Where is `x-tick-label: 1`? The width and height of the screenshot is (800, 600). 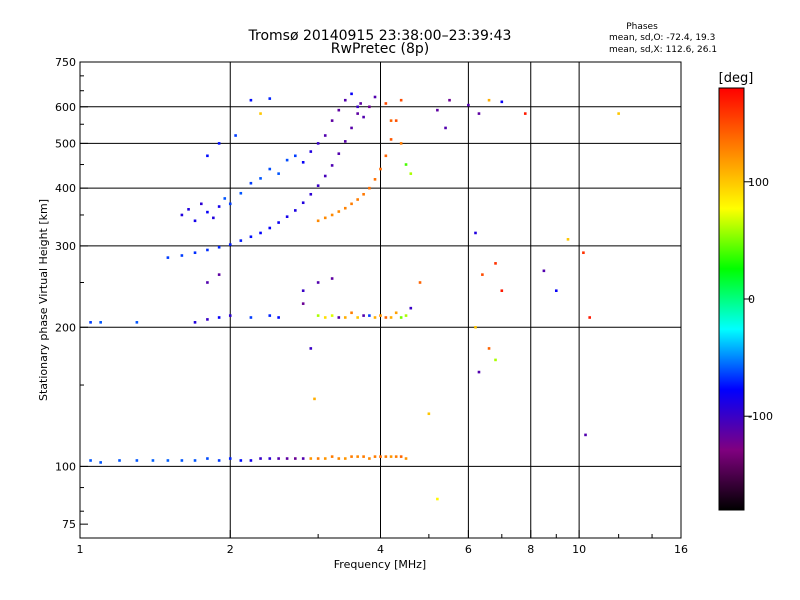 x-tick-label: 1 is located at coordinates (80, 549).